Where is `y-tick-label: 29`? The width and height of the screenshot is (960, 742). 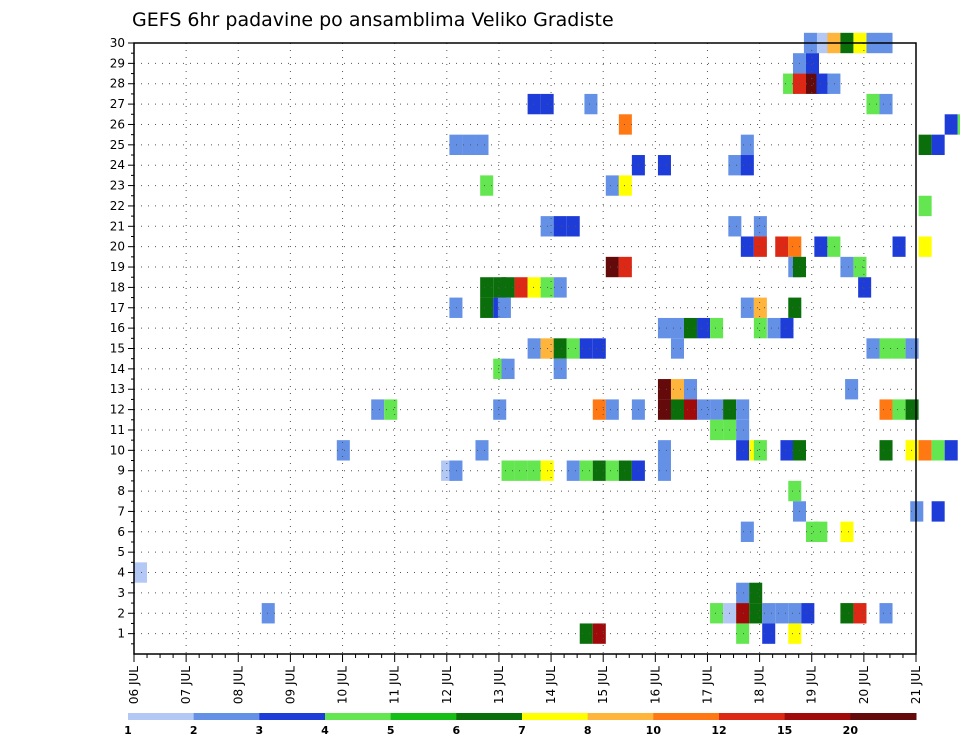 y-tick-label: 29 is located at coordinates (117, 63).